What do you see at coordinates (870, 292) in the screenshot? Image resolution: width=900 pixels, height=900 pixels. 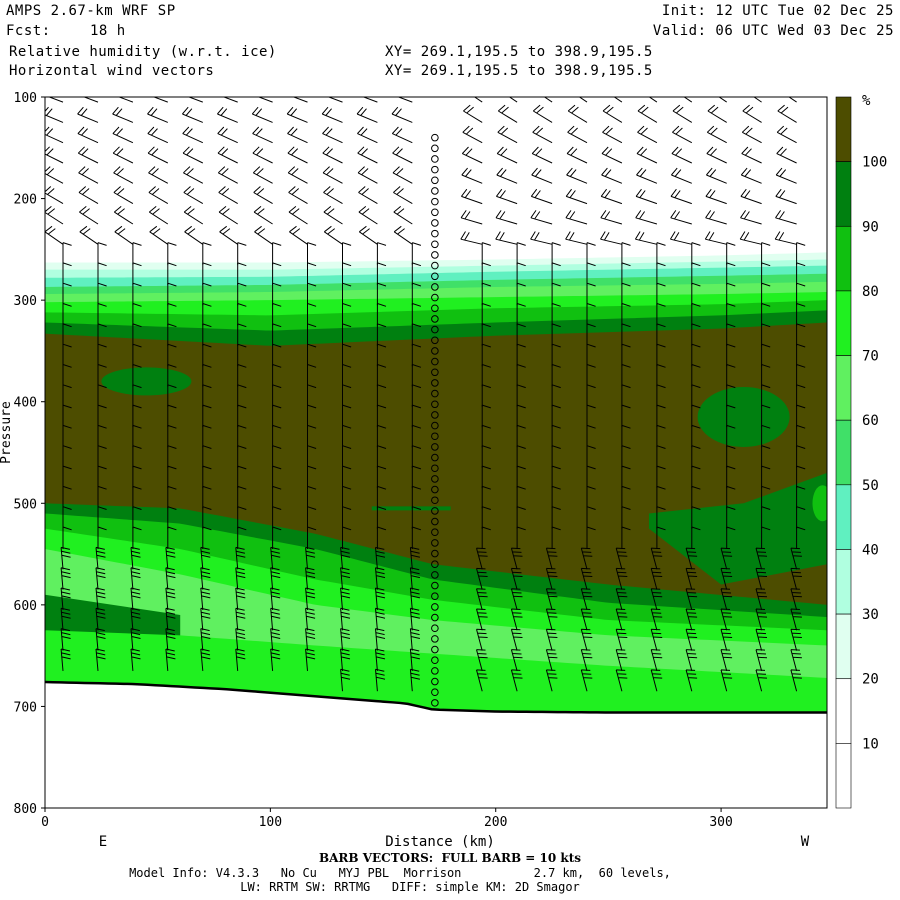 I see `colorbar-label: 80` at bounding box center [870, 292].